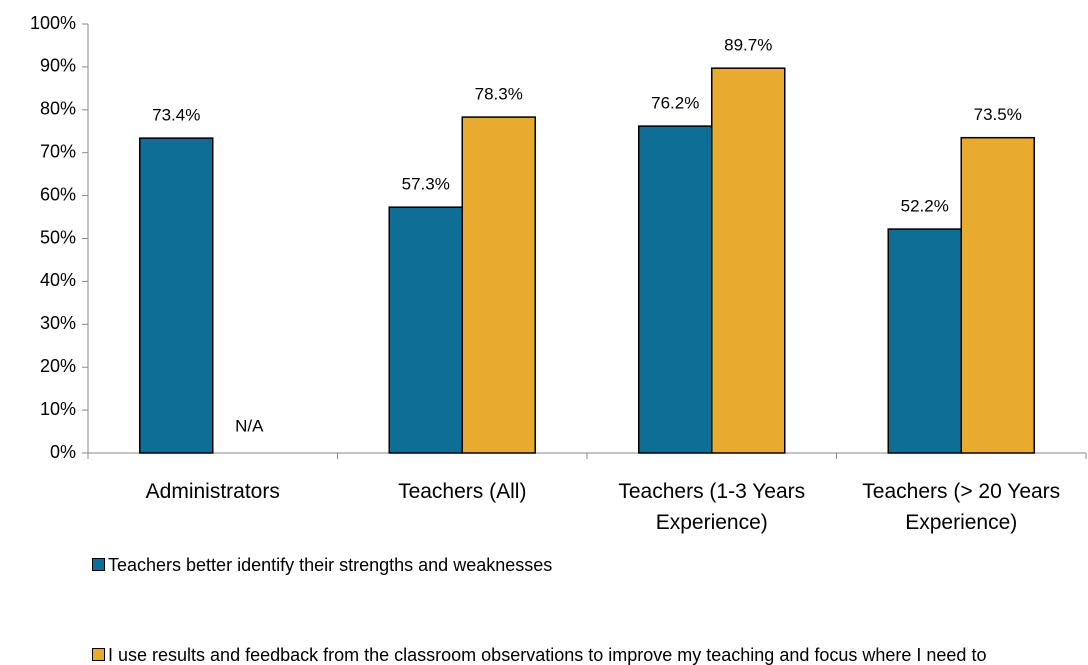  What do you see at coordinates (58, 237) in the screenshot?
I see `y-tick-label: 50%` at bounding box center [58, 237].